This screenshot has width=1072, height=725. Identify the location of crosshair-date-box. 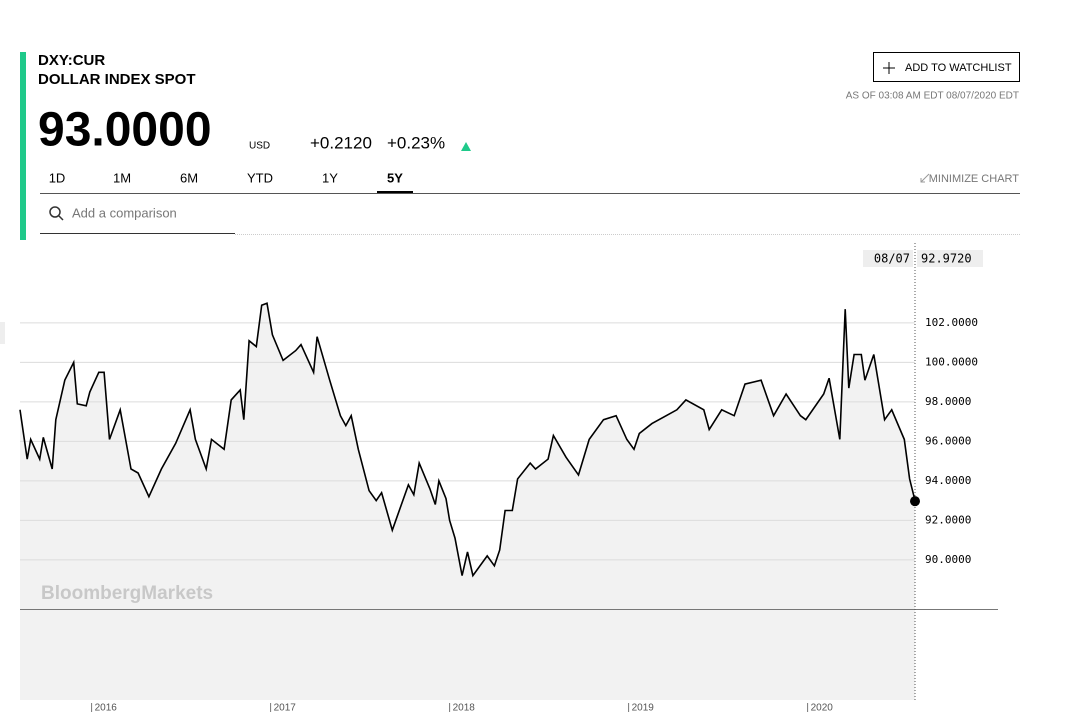
(888, 258).